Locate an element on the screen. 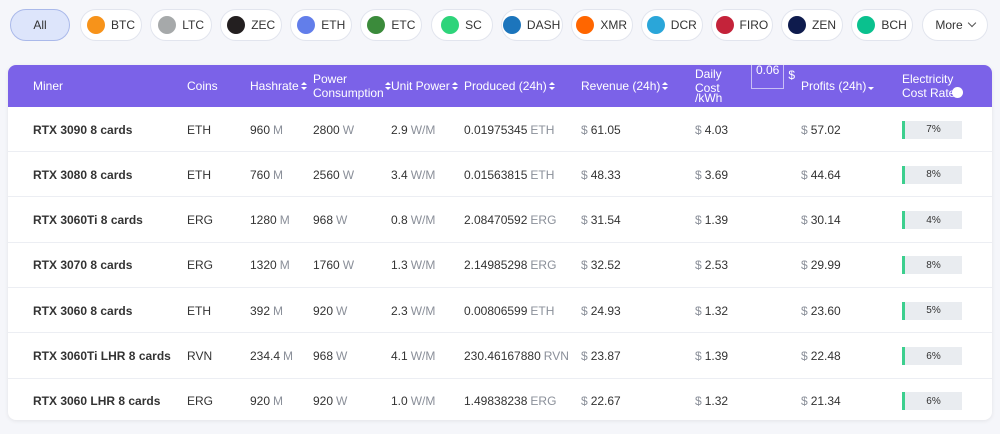 The width and height of the screenshot is (1000, 434). amount: 1.0 is located at coordinates (399, 401).